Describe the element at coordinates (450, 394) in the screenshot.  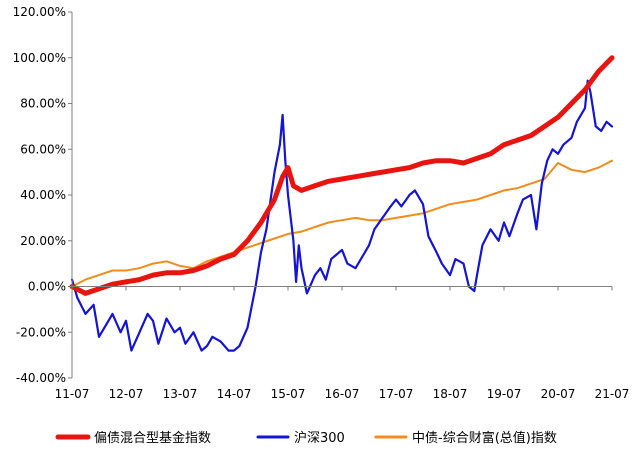
I see `x-tick-label: 18-07` at that location.